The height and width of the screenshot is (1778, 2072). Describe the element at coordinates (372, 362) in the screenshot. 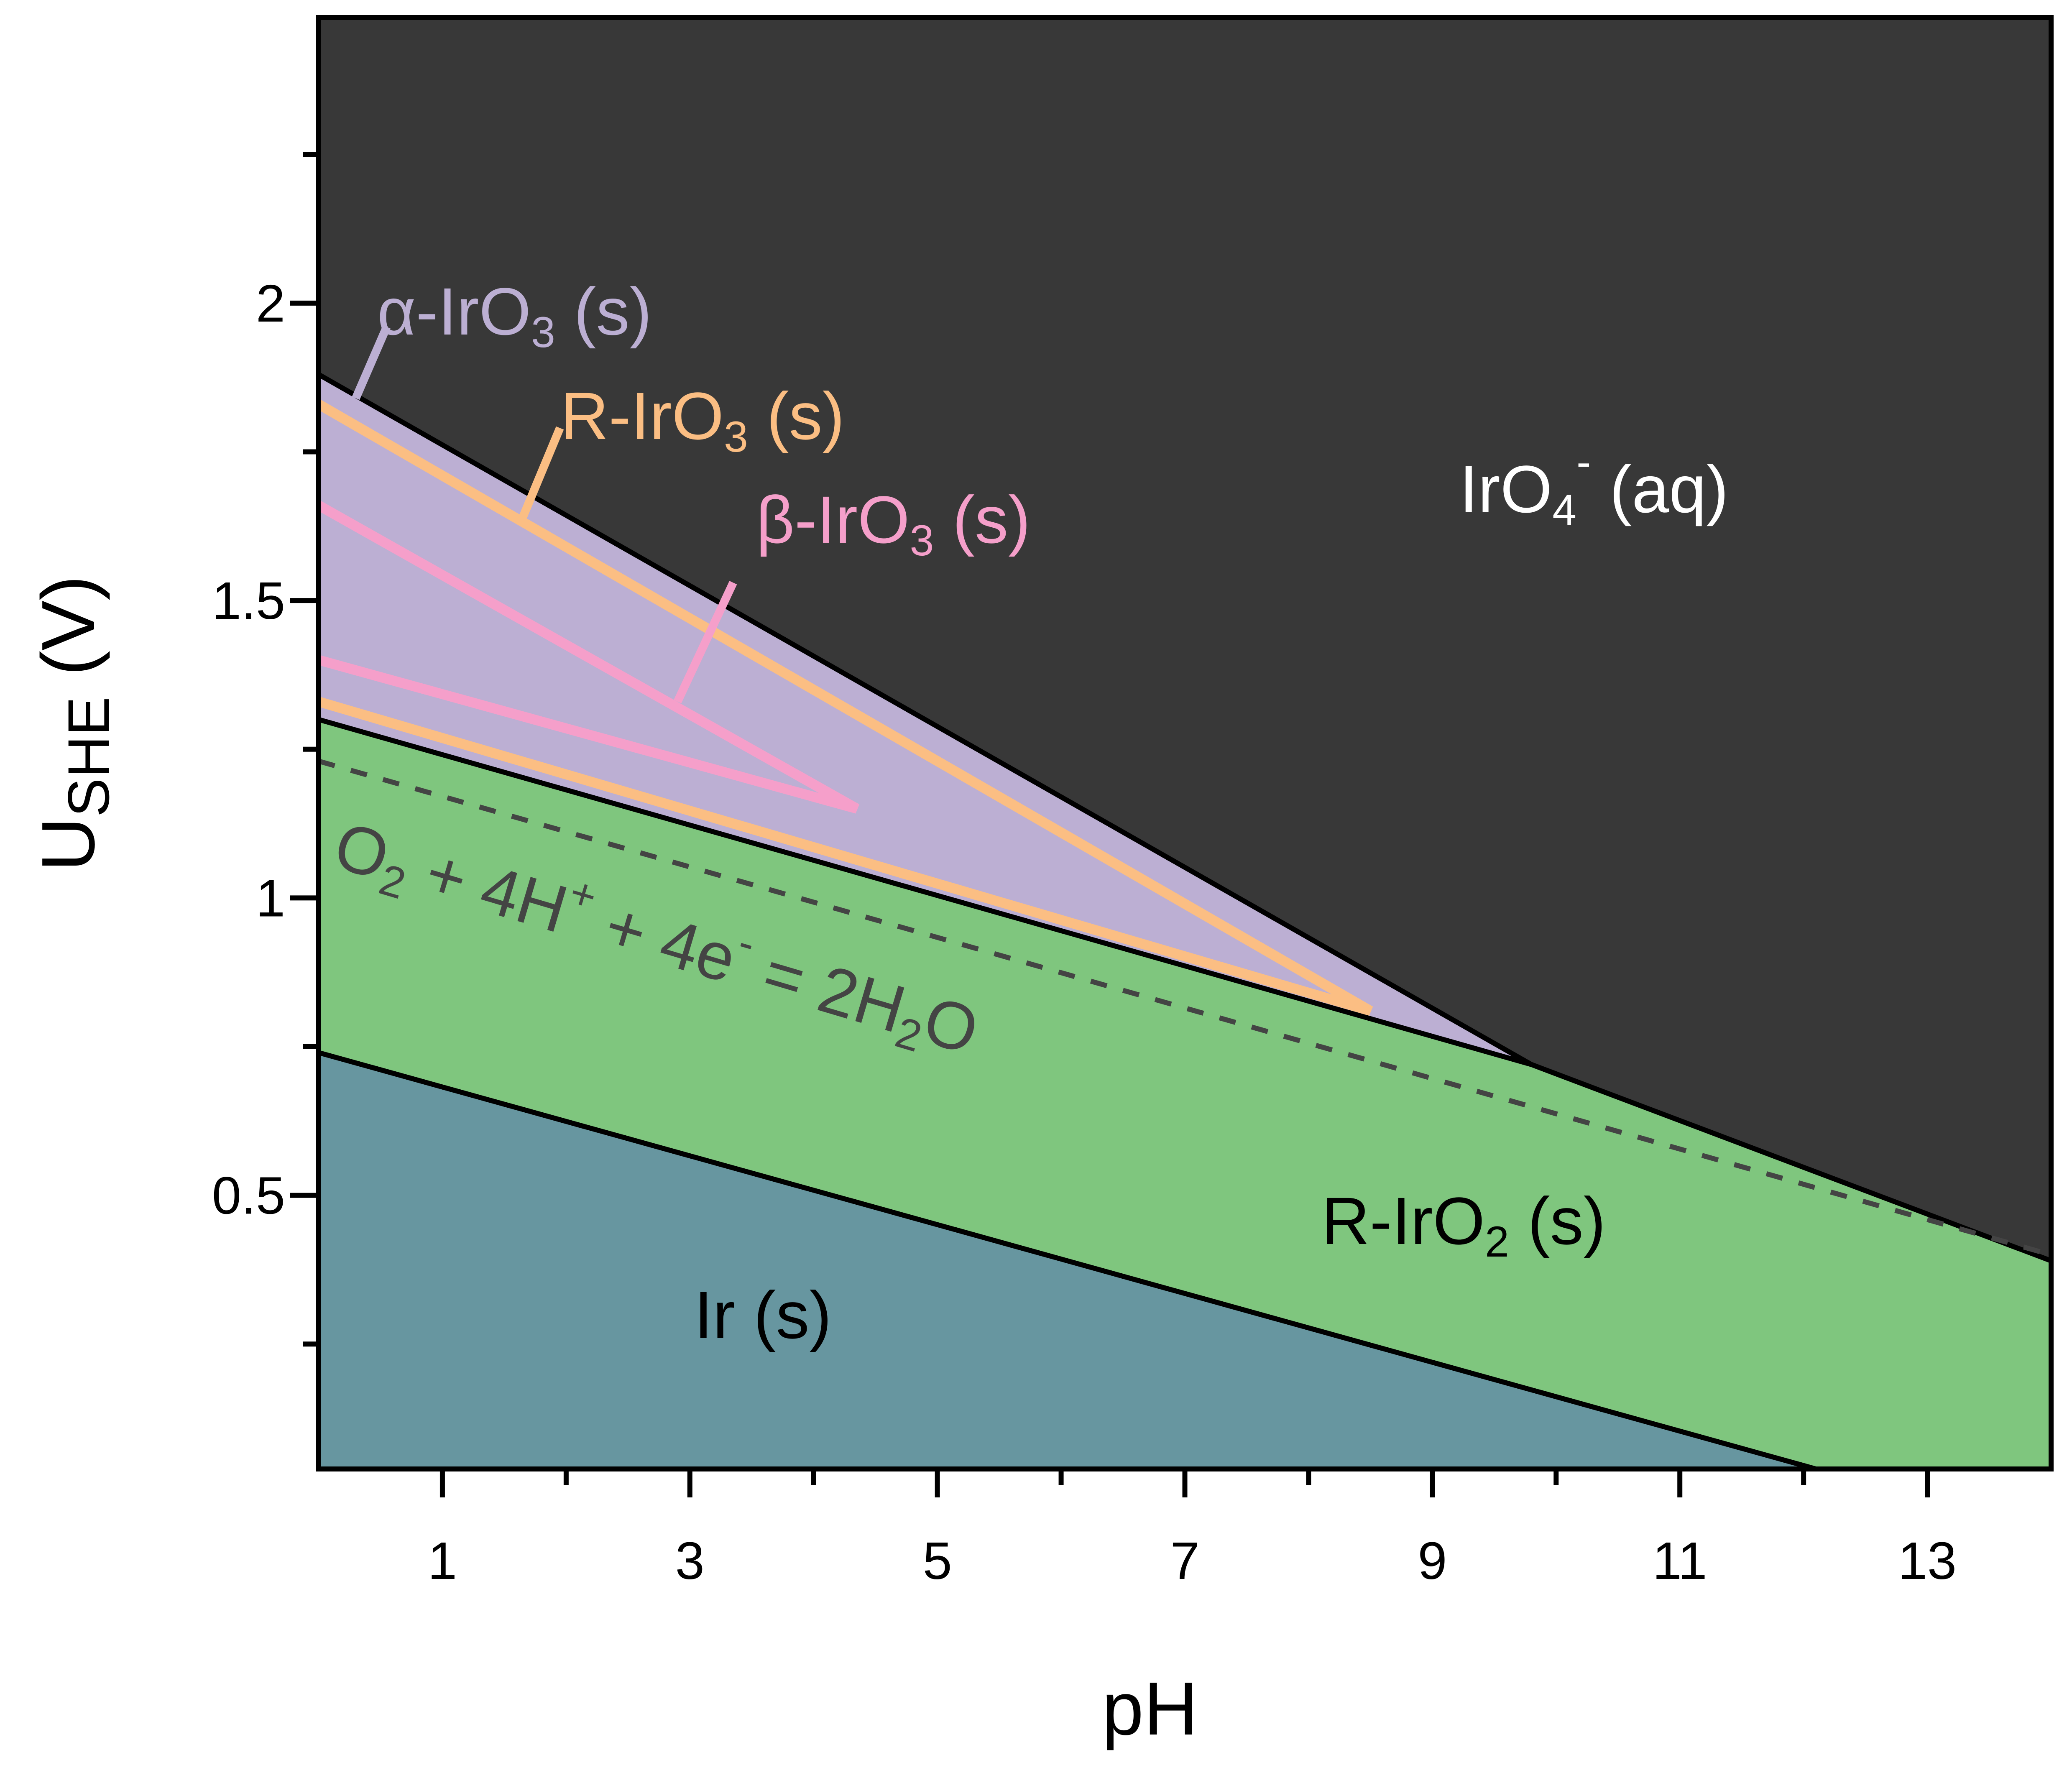

I see `alpha-iro3-leader` at that location.